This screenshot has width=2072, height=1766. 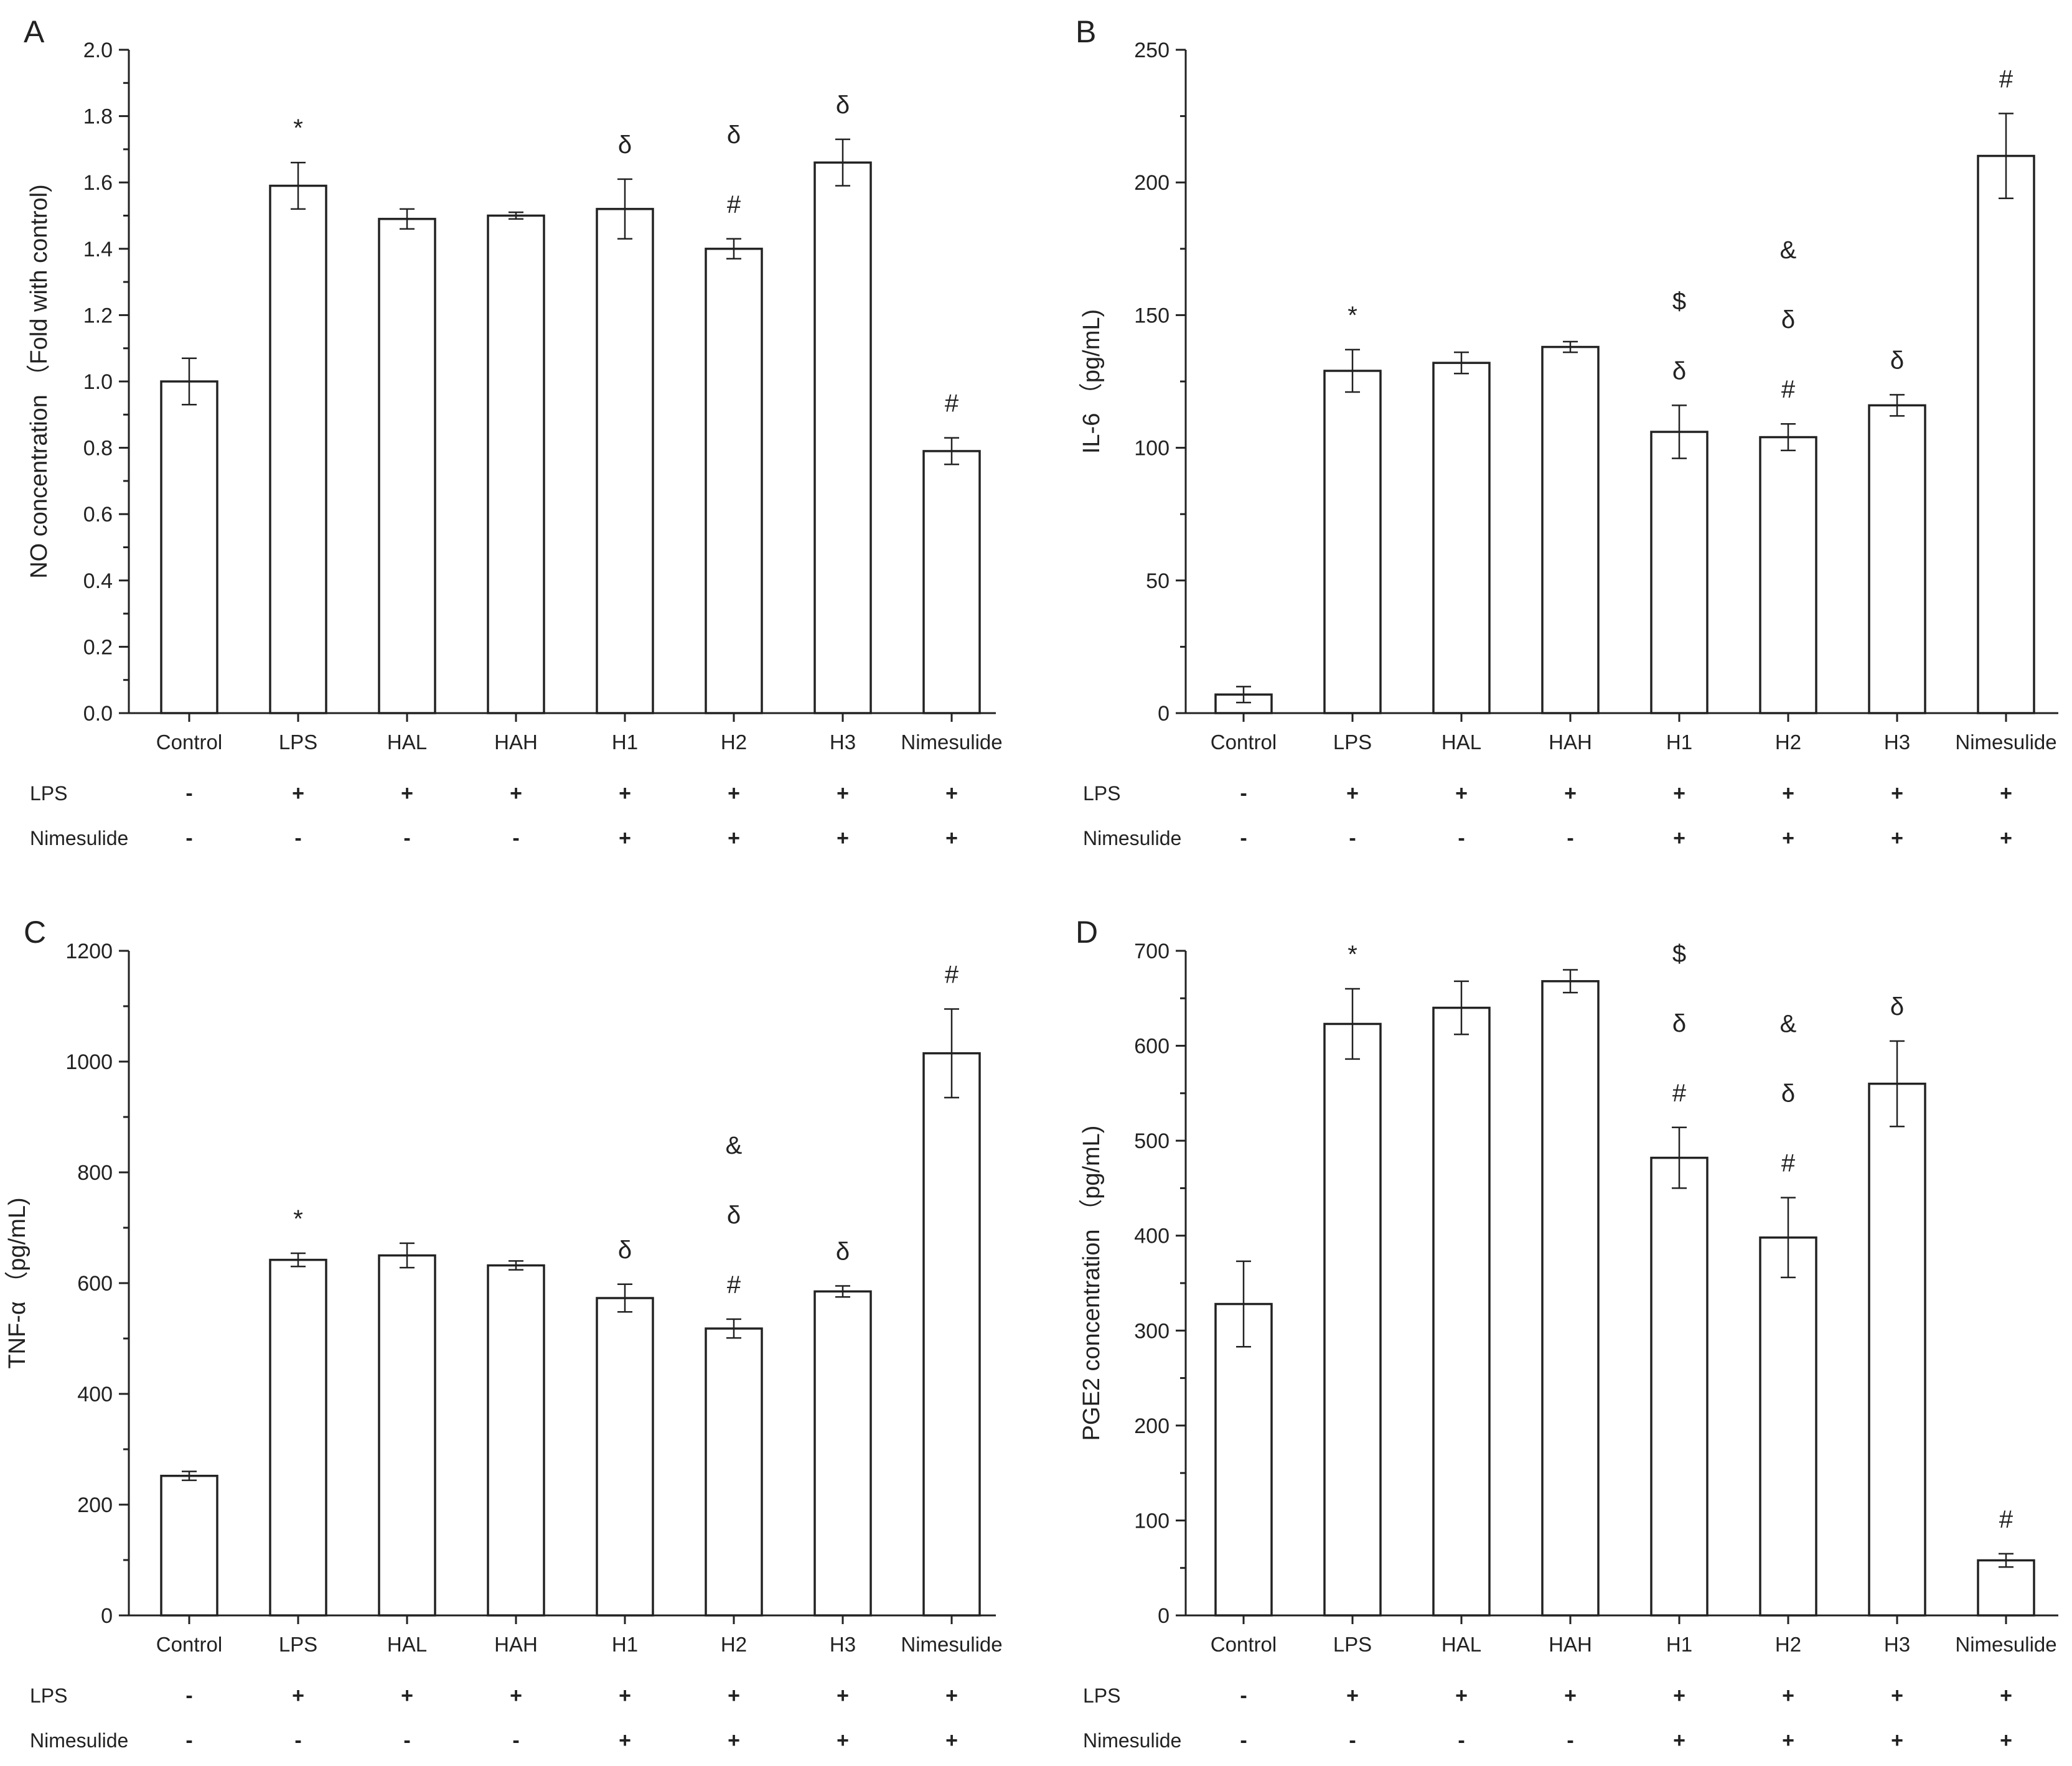 I want to click on significance-mark: $, so click(x=1679, y=301).